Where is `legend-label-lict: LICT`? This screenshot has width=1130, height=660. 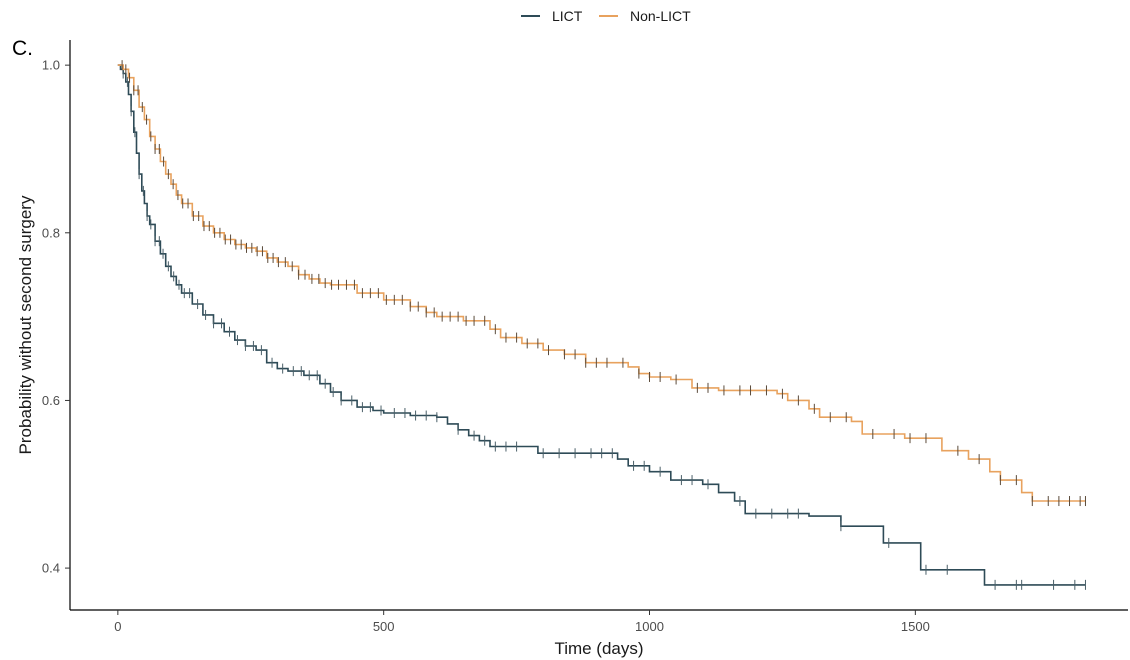
legend-label-lict: LICT is located at coordinates (567, 16).